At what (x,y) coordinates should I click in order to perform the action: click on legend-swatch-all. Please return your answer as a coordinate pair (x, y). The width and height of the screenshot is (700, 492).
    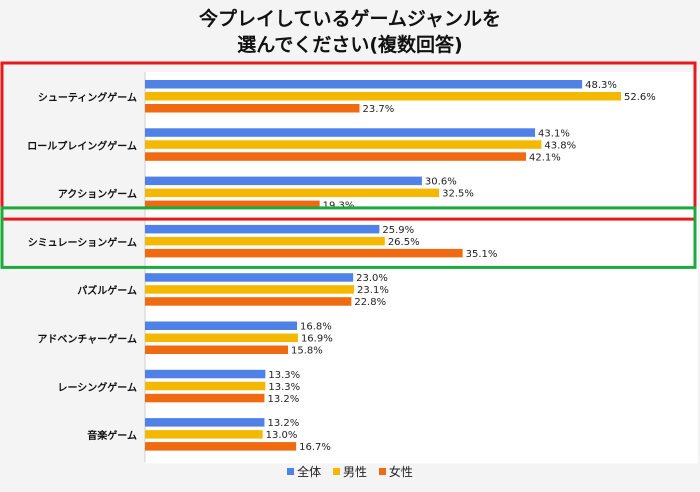
    Looking at the image, I should click on (291, 471).